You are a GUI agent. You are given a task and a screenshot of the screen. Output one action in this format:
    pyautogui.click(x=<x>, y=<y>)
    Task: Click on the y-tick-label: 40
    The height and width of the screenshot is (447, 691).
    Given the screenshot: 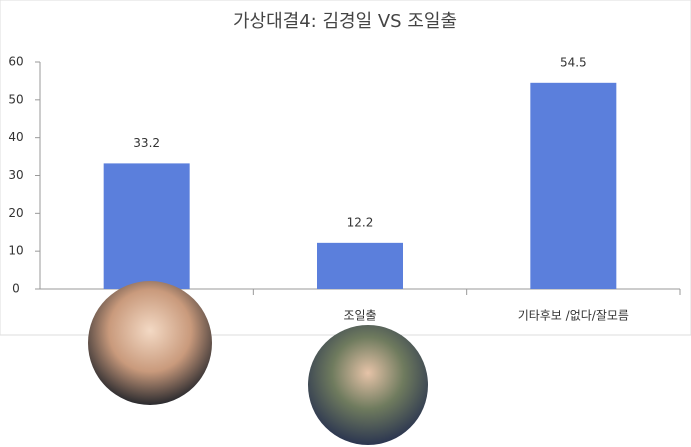 What is the action you would take?
    pyautogui.click(x=15, y=137)
    